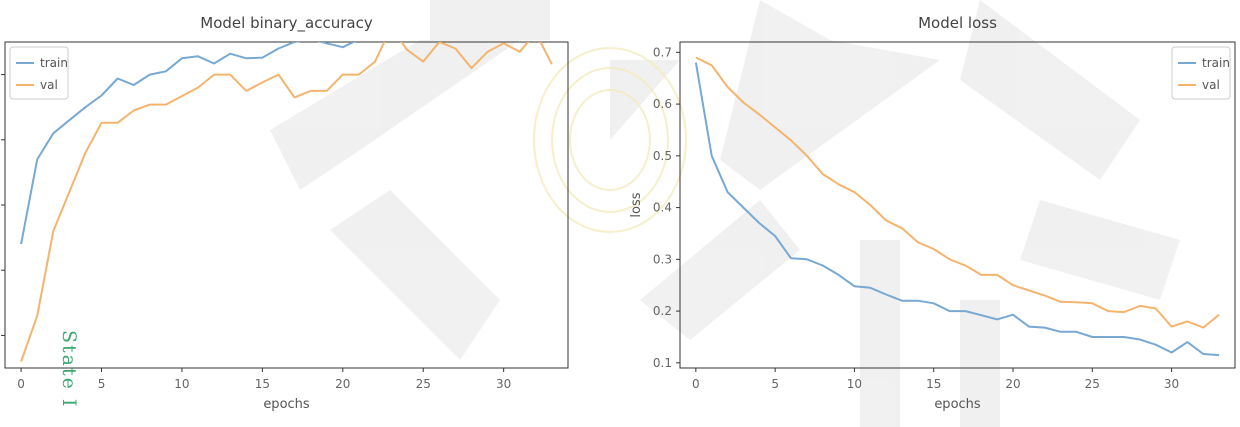  What do you see at coordinates (662, 156) in the screenshot?
I see `y-tick-label: 0.5` at bounding box center [662, 156].